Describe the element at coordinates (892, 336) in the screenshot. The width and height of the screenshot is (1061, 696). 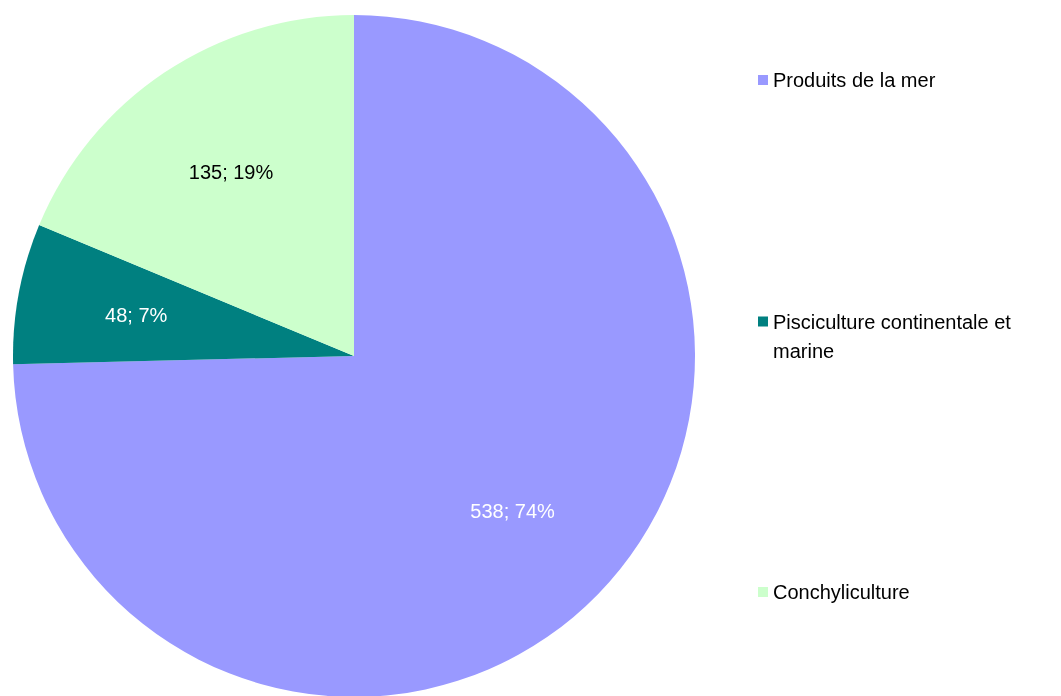
I see `legend-label: Pisciculture continentale et marine` at that location.